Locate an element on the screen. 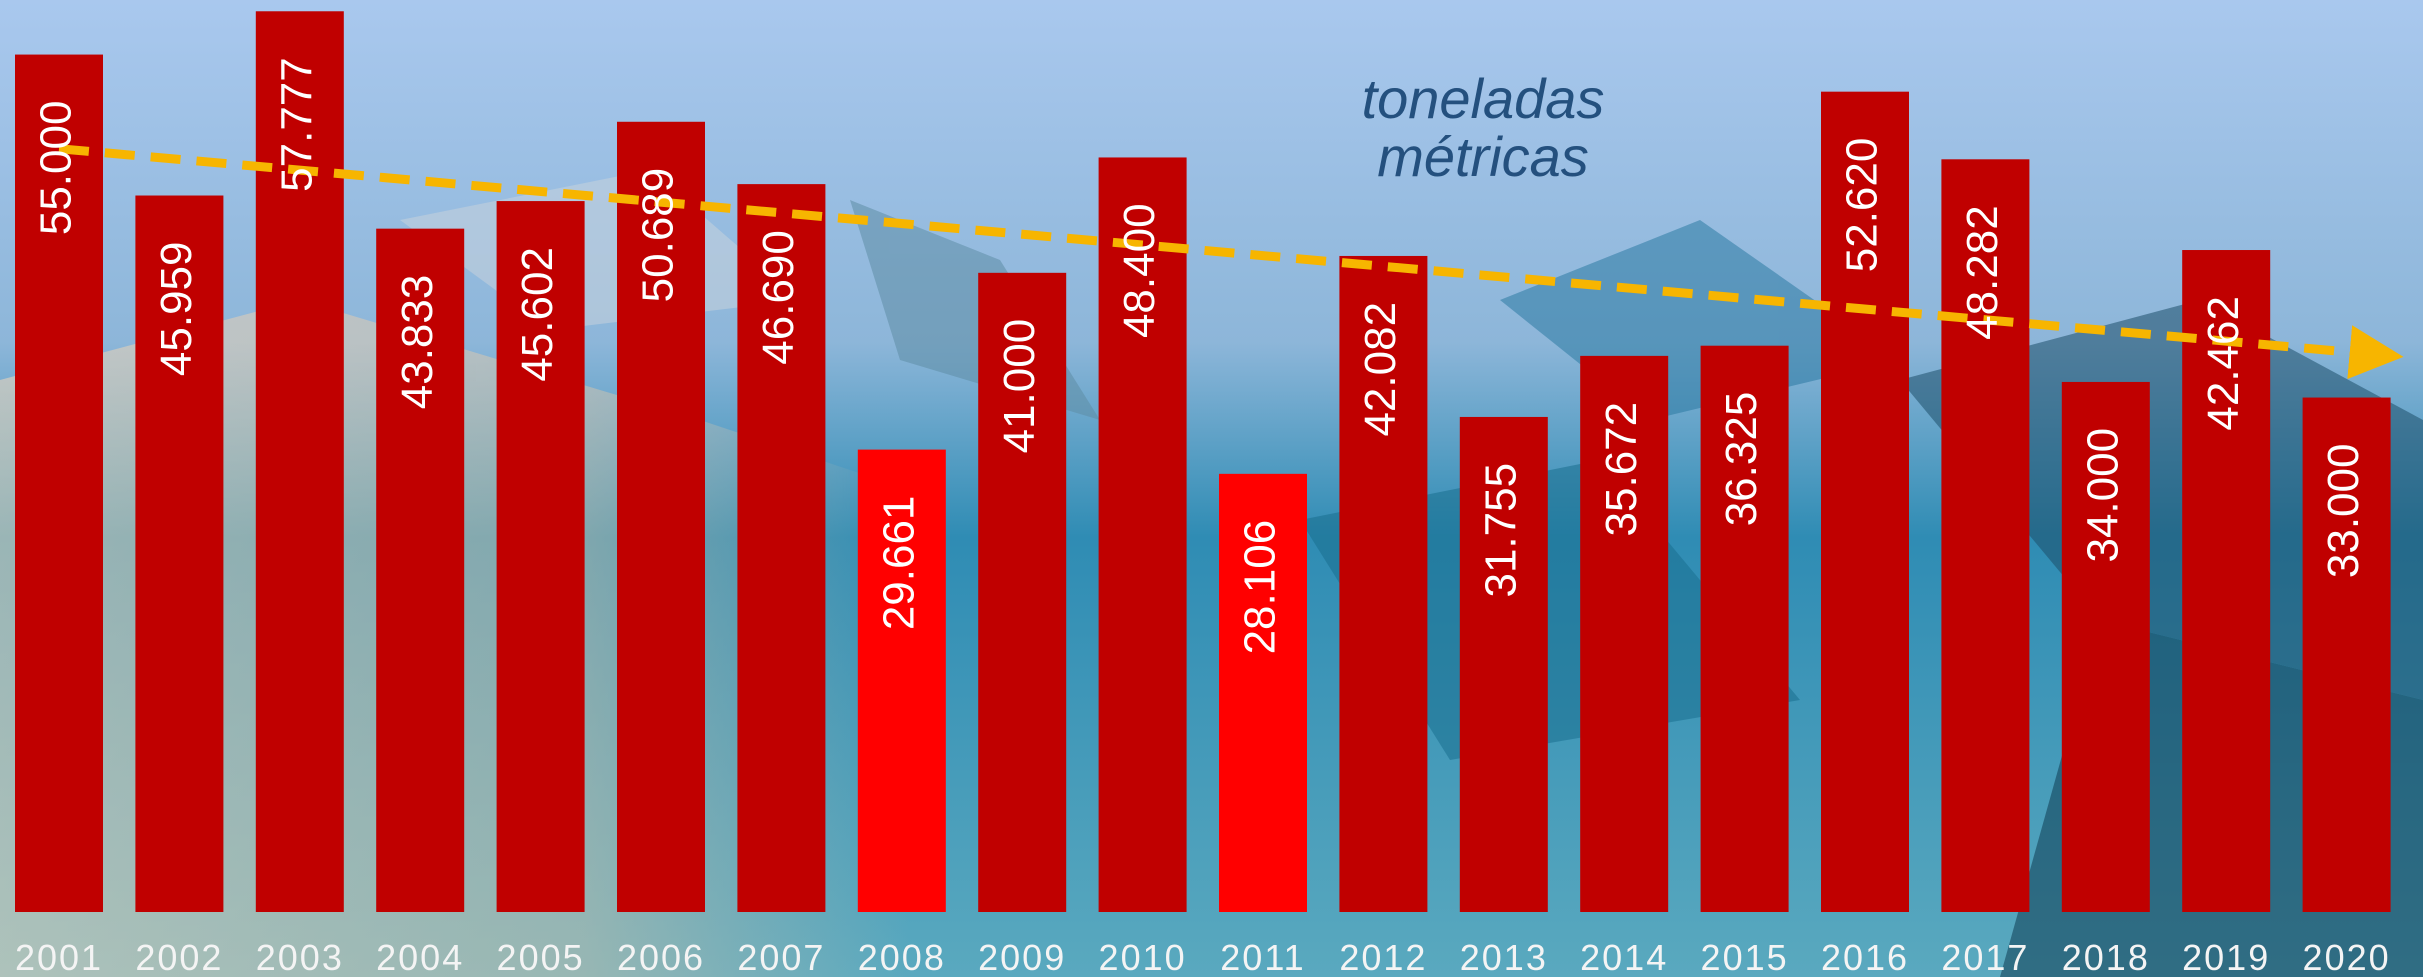  x-tick-label: 2018 is located at coordinates (2106, 957).